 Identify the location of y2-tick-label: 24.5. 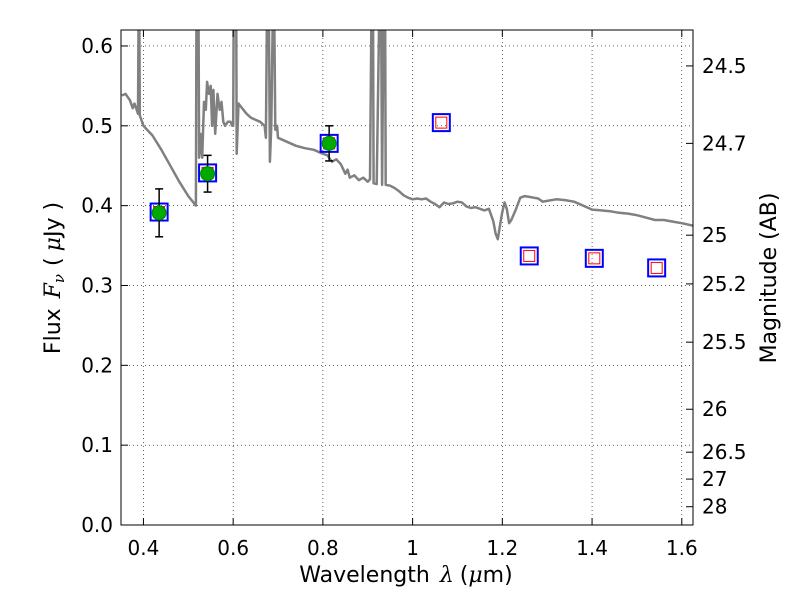
(724, 66).